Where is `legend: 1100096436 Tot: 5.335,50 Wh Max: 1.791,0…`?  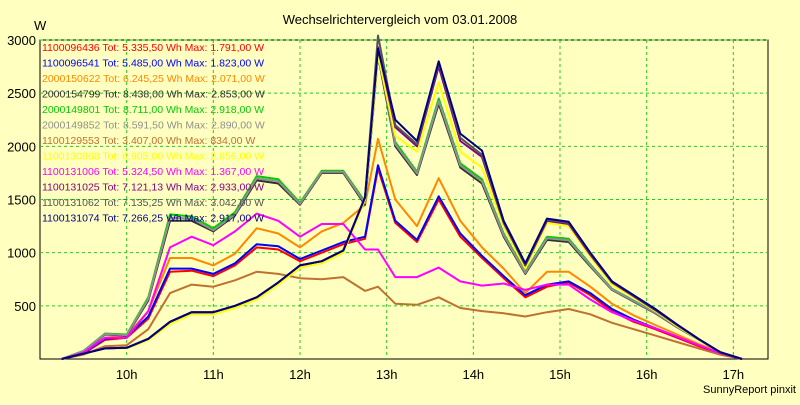
legend: 1100096436 Tot: 5.335,50 Wh Max: 1.791,0… is located at coordinates (153, 133).